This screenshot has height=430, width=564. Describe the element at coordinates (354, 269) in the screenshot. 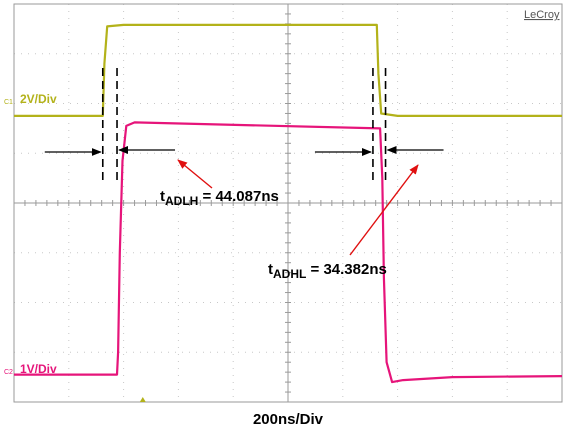

I see `annotation-fall-value: 34.382ns` at that location.